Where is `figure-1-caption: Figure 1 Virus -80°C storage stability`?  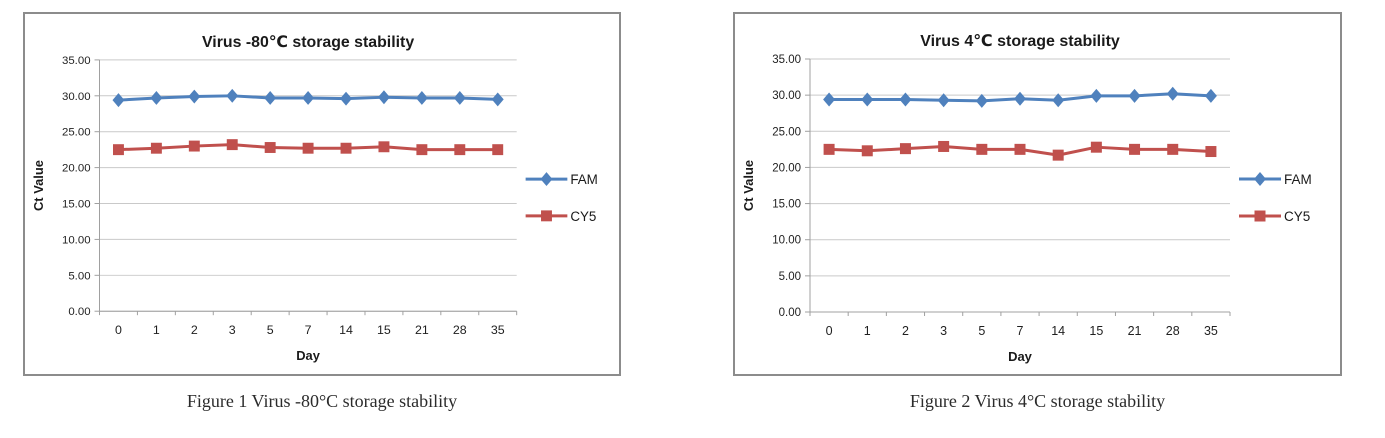
figure-1-caption: Figure 1 Virus -80°C storage stability is located at coordinates (322, 401).